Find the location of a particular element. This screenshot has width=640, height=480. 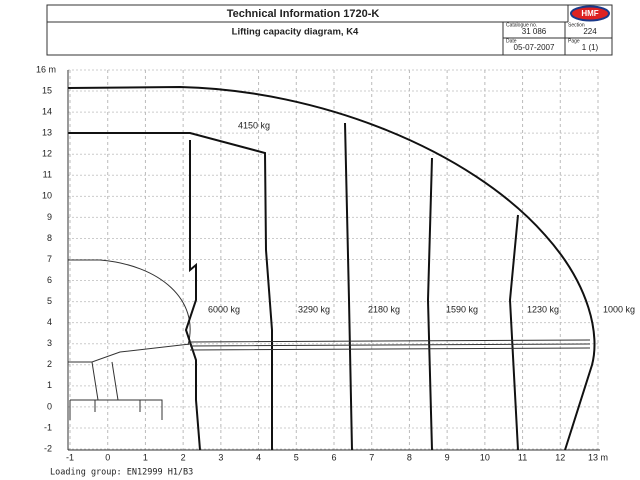

capacity-label: 6000 kg is located at coordinates (224, 309).